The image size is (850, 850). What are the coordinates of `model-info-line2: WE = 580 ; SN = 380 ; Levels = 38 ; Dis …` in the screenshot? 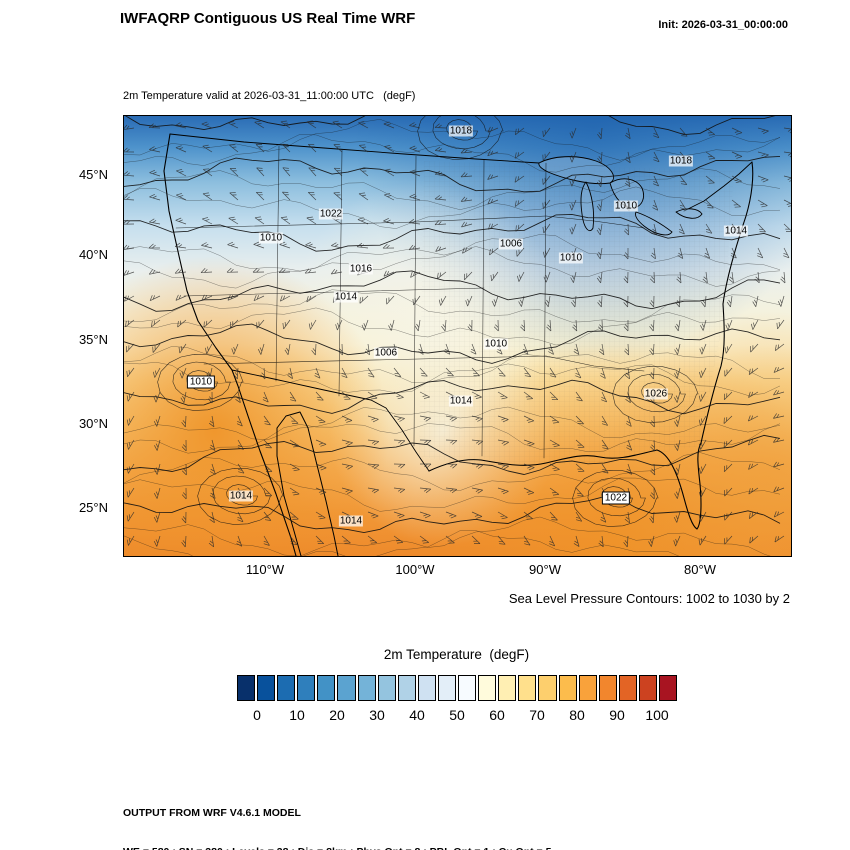 It's located at (337, 848).